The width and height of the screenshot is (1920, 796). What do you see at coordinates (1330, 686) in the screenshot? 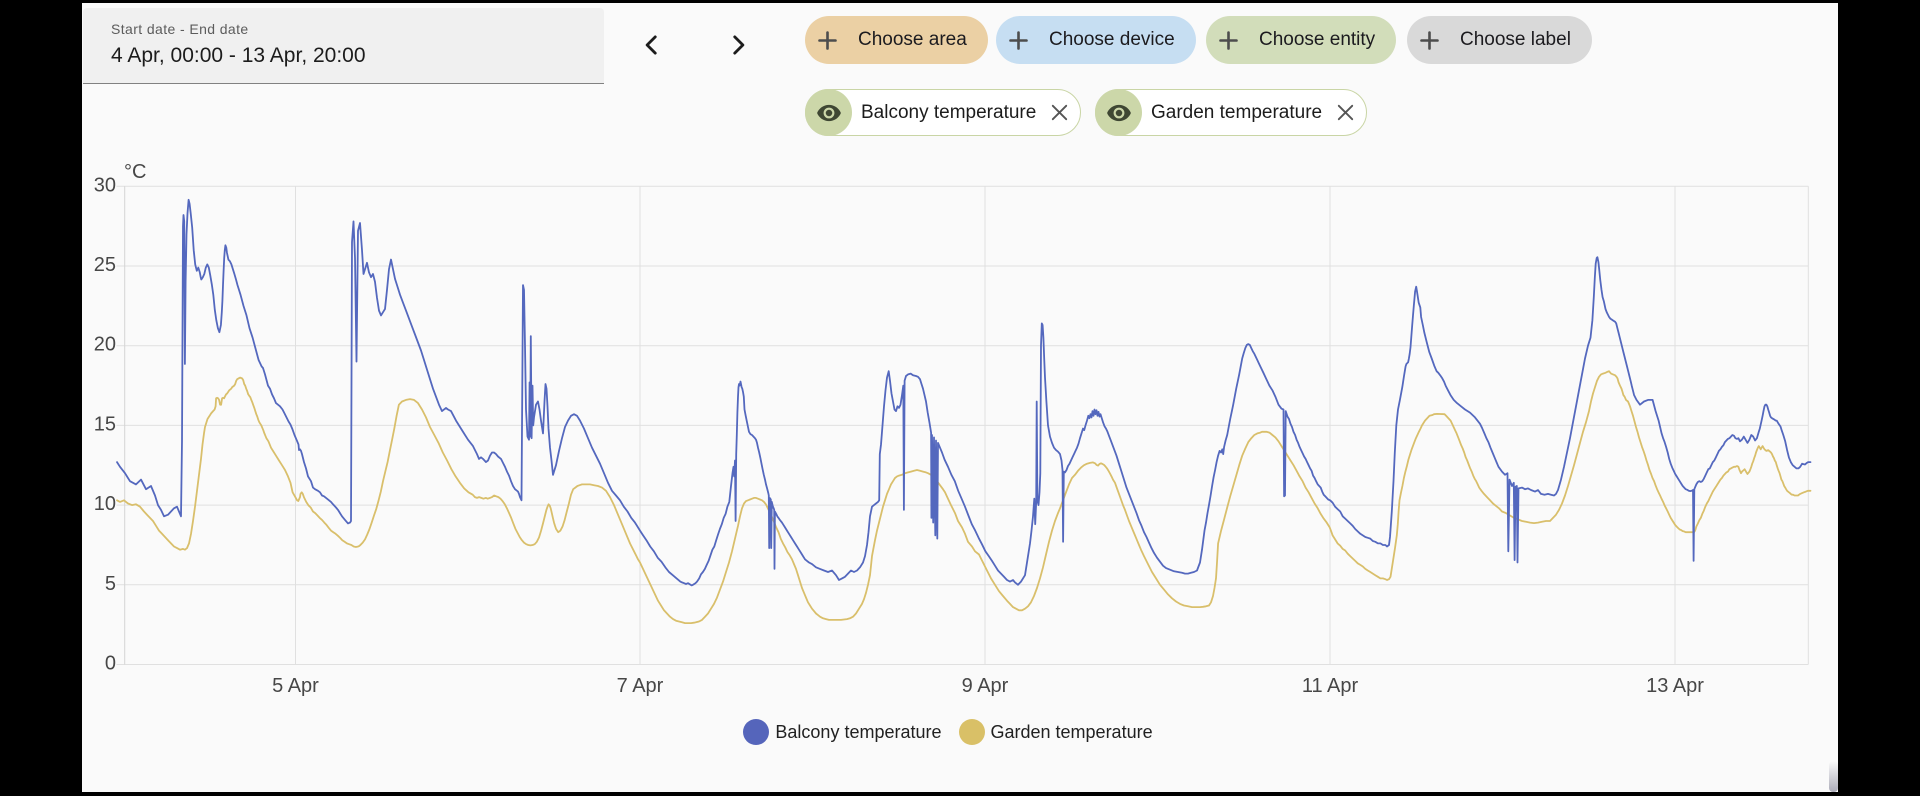
I see `svg-text: 11 Apr` at bounding box center [1330, 686].